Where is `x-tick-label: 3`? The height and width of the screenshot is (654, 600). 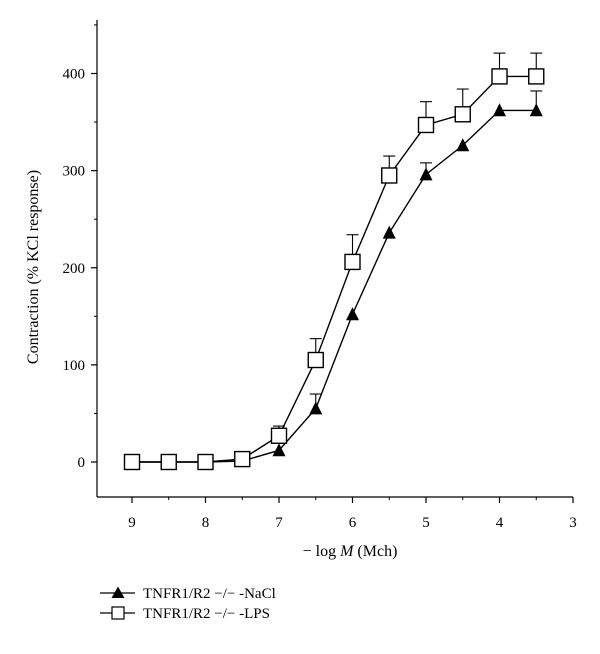 x-tick-label: 3 is located at coordinates (573, 523).